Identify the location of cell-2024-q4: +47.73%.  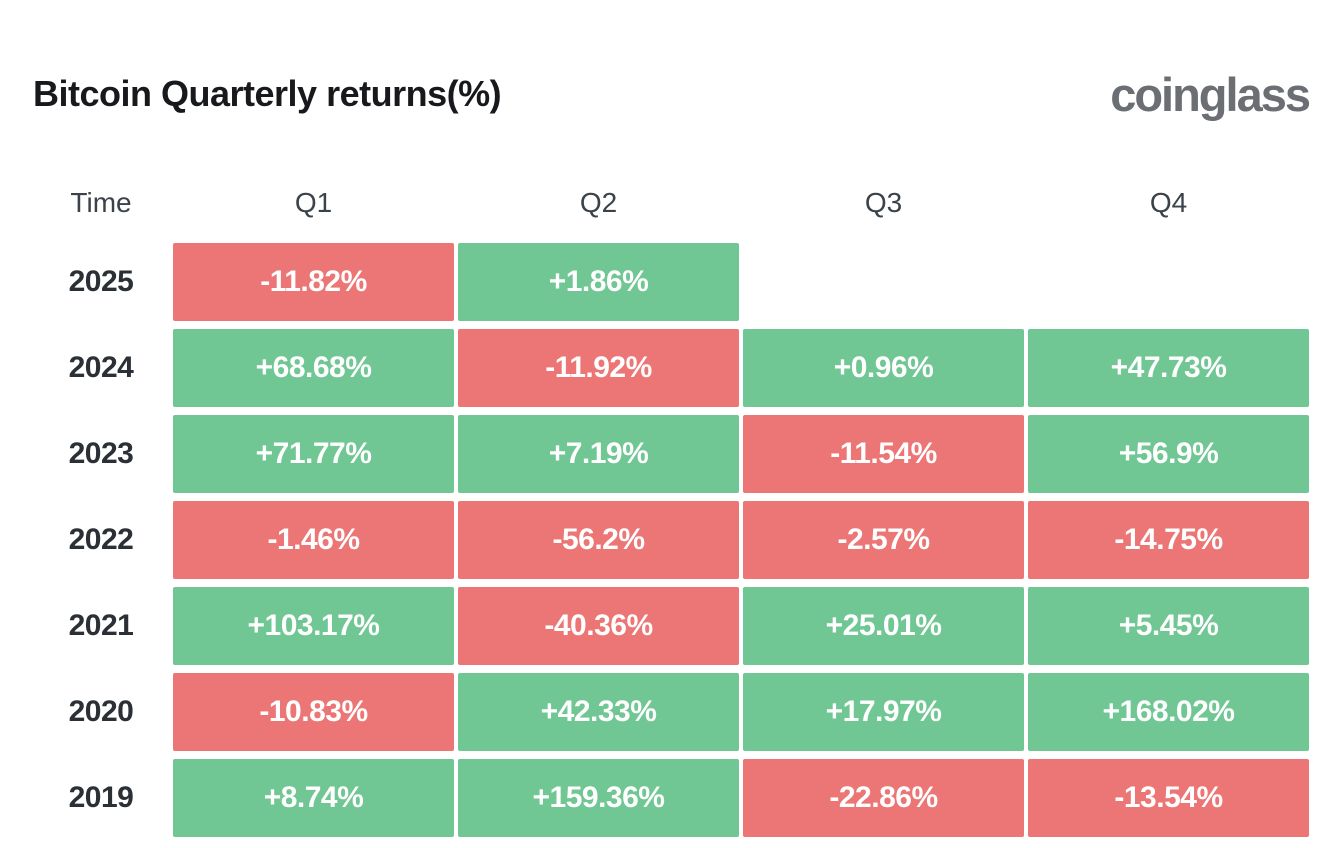
(1168, 368).